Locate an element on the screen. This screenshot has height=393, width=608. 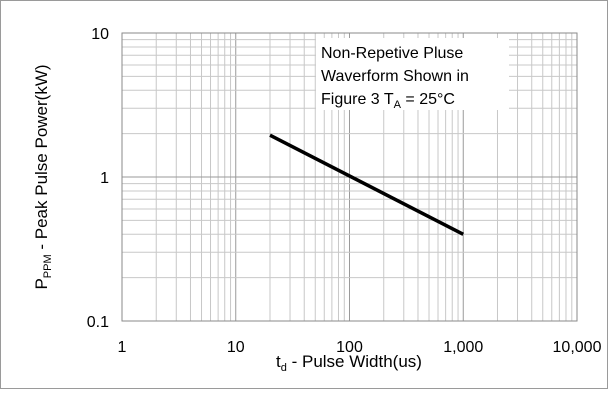
x-tick-label: 10,000 is located at coordinates (577, 347).